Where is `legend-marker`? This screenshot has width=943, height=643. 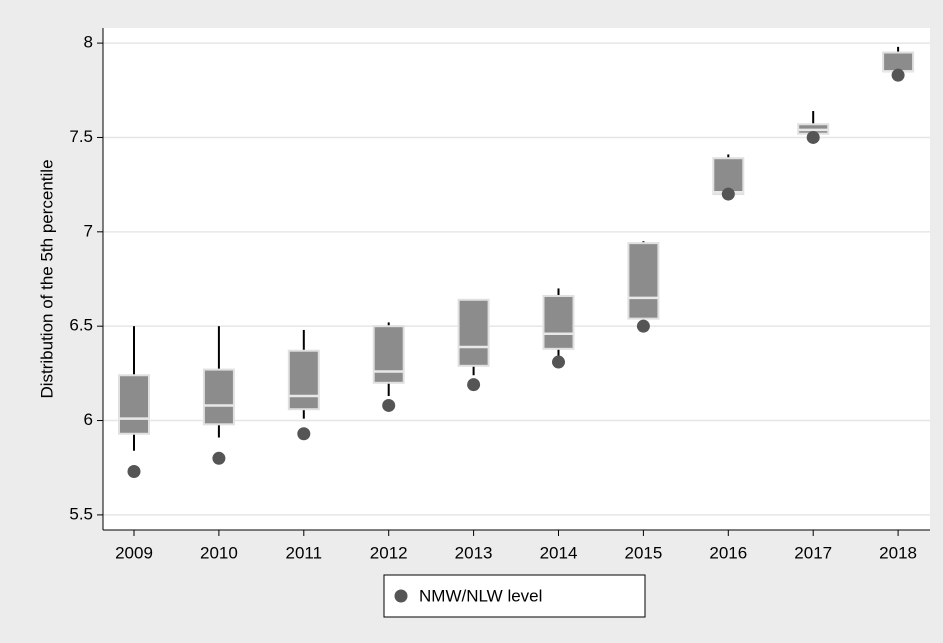
legend-marker is located at coordinates (401, 596).